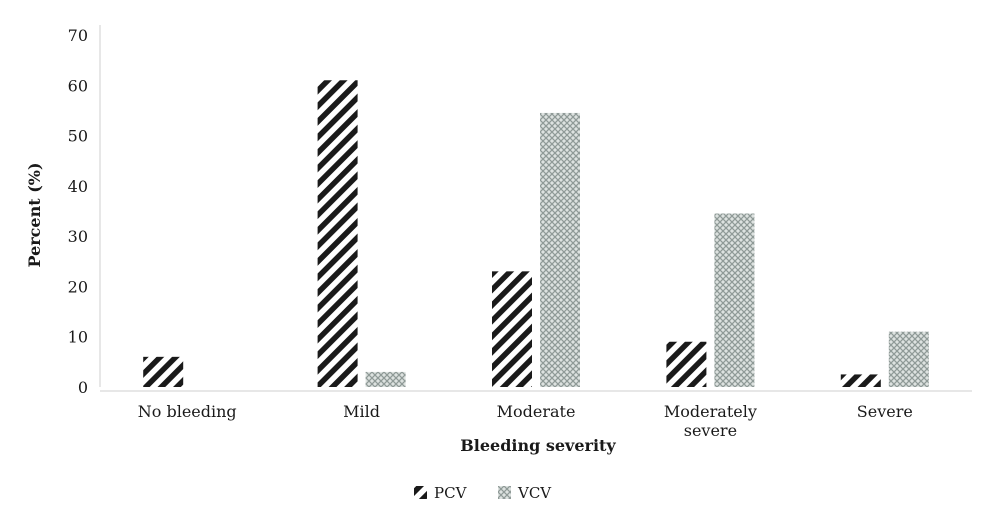  I want to click on legend-label-pcv: PCV, so click(451, 493).